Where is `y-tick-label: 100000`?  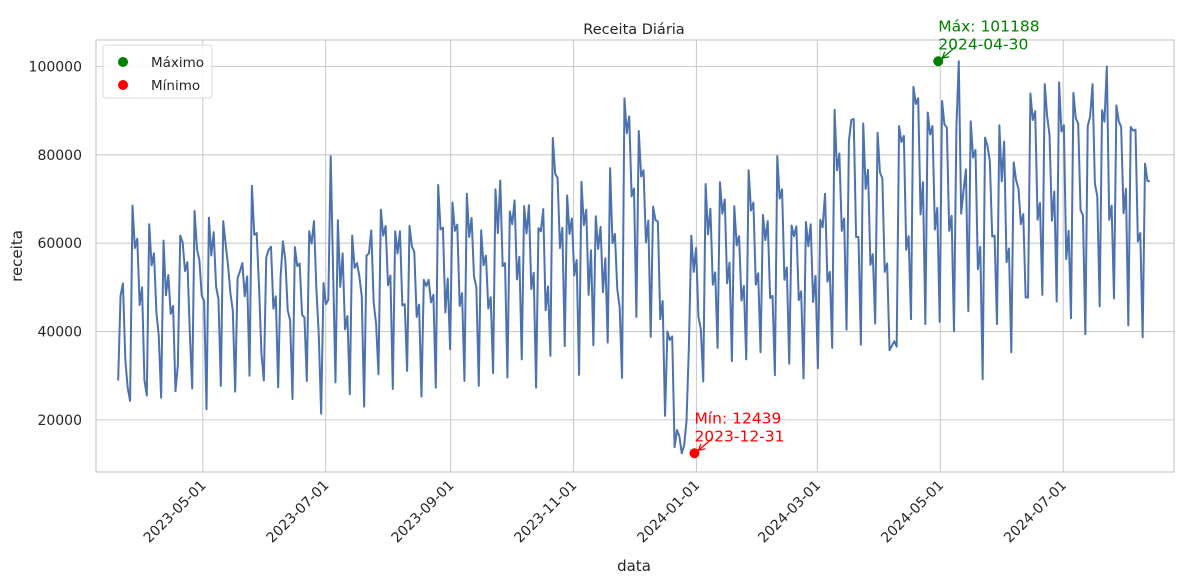
y-tick-label: 100000 is located at coordinates (55, 68).